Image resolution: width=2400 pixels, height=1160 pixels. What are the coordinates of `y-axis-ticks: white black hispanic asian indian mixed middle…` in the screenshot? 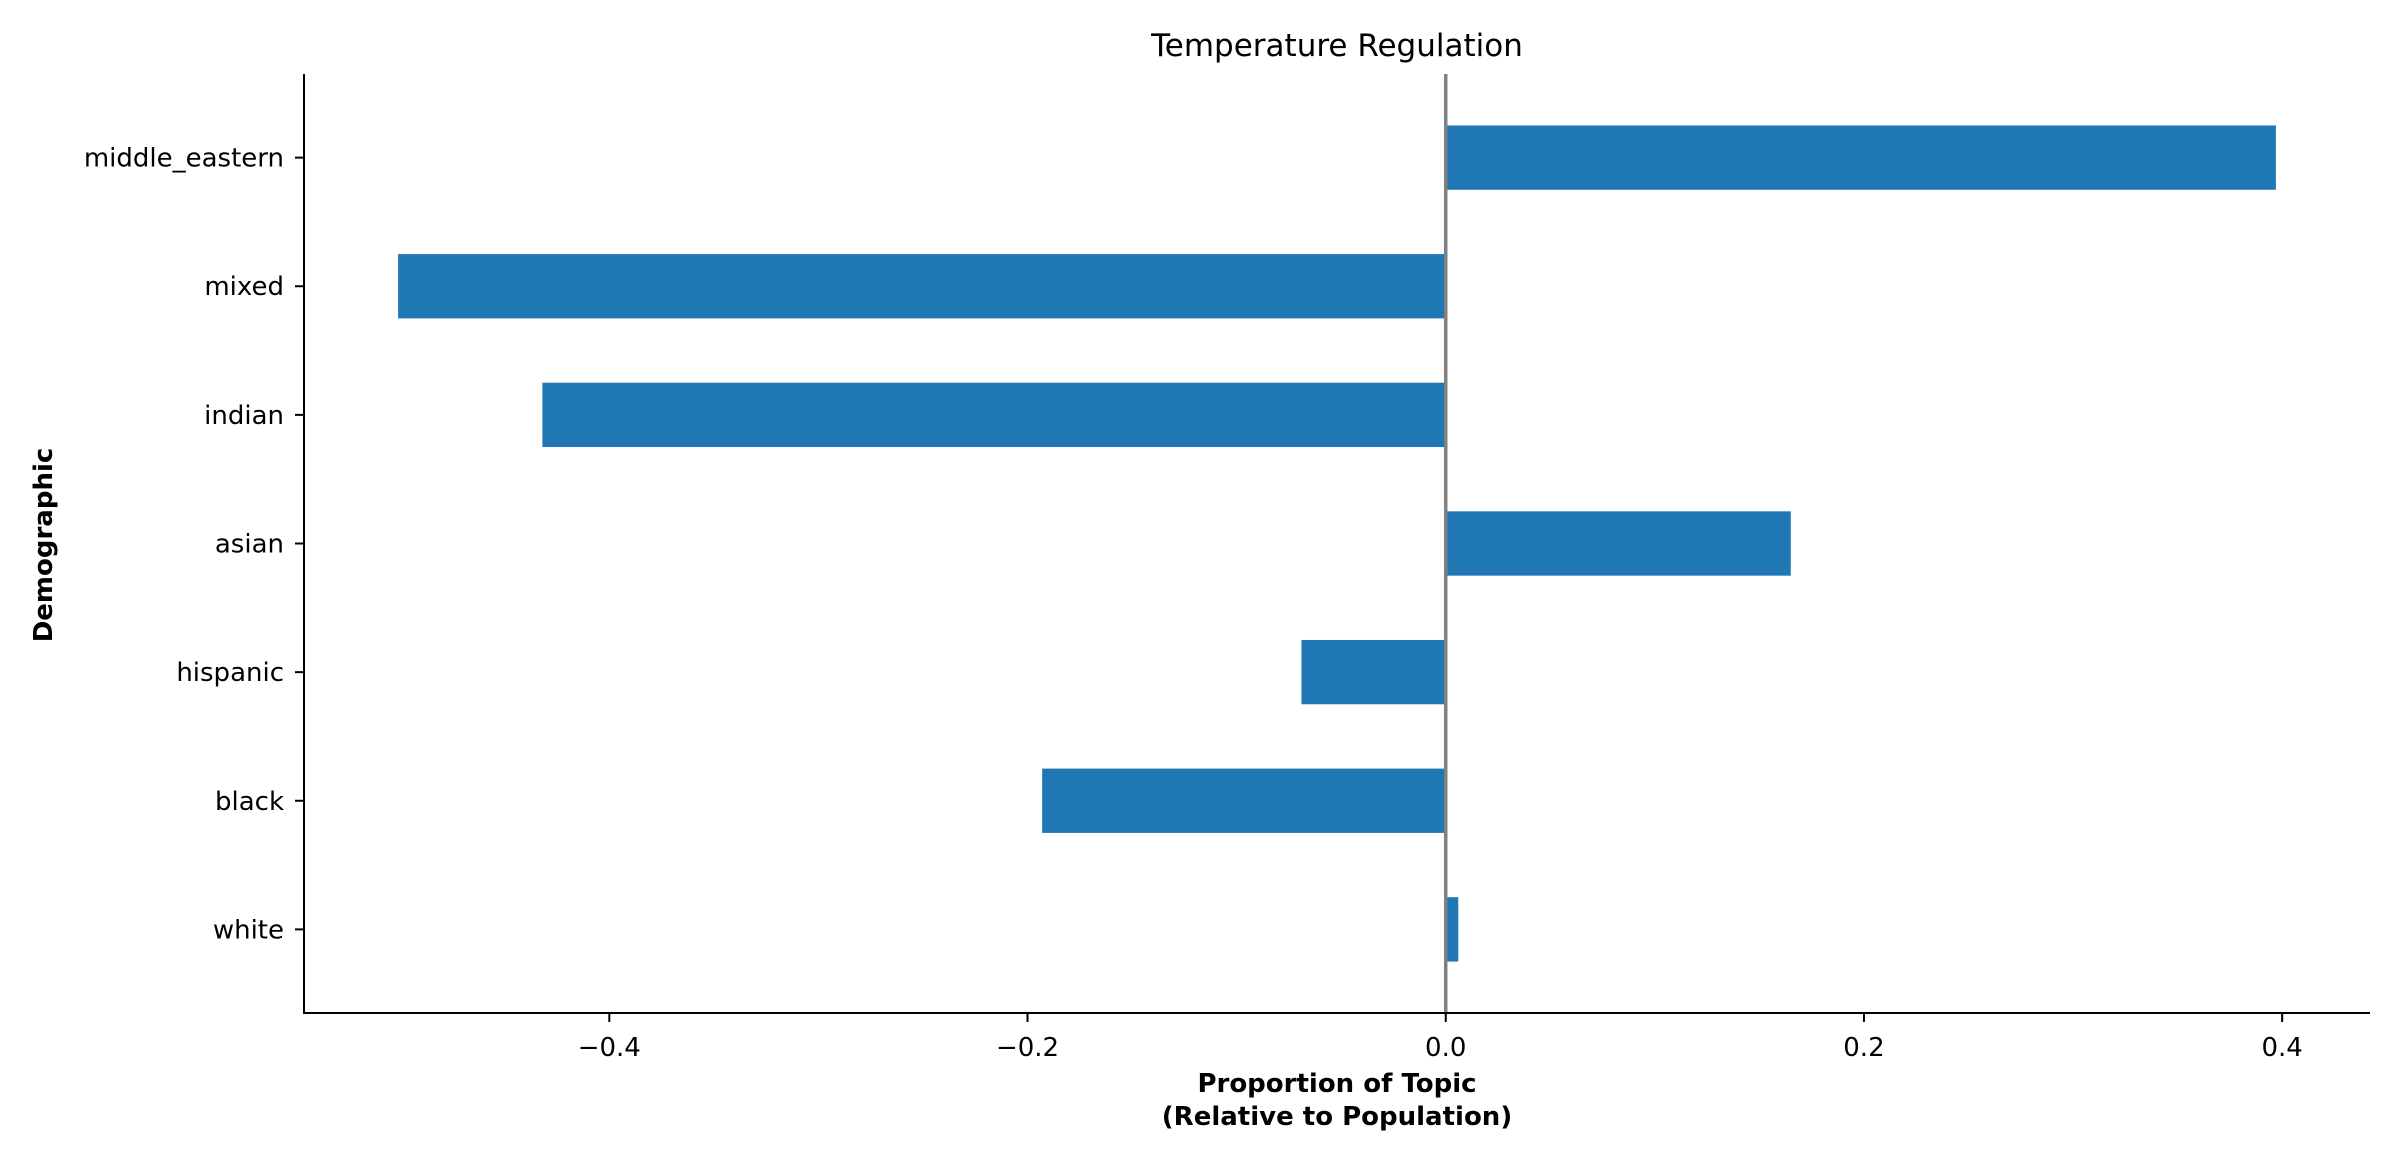 It's located at (194, 544).